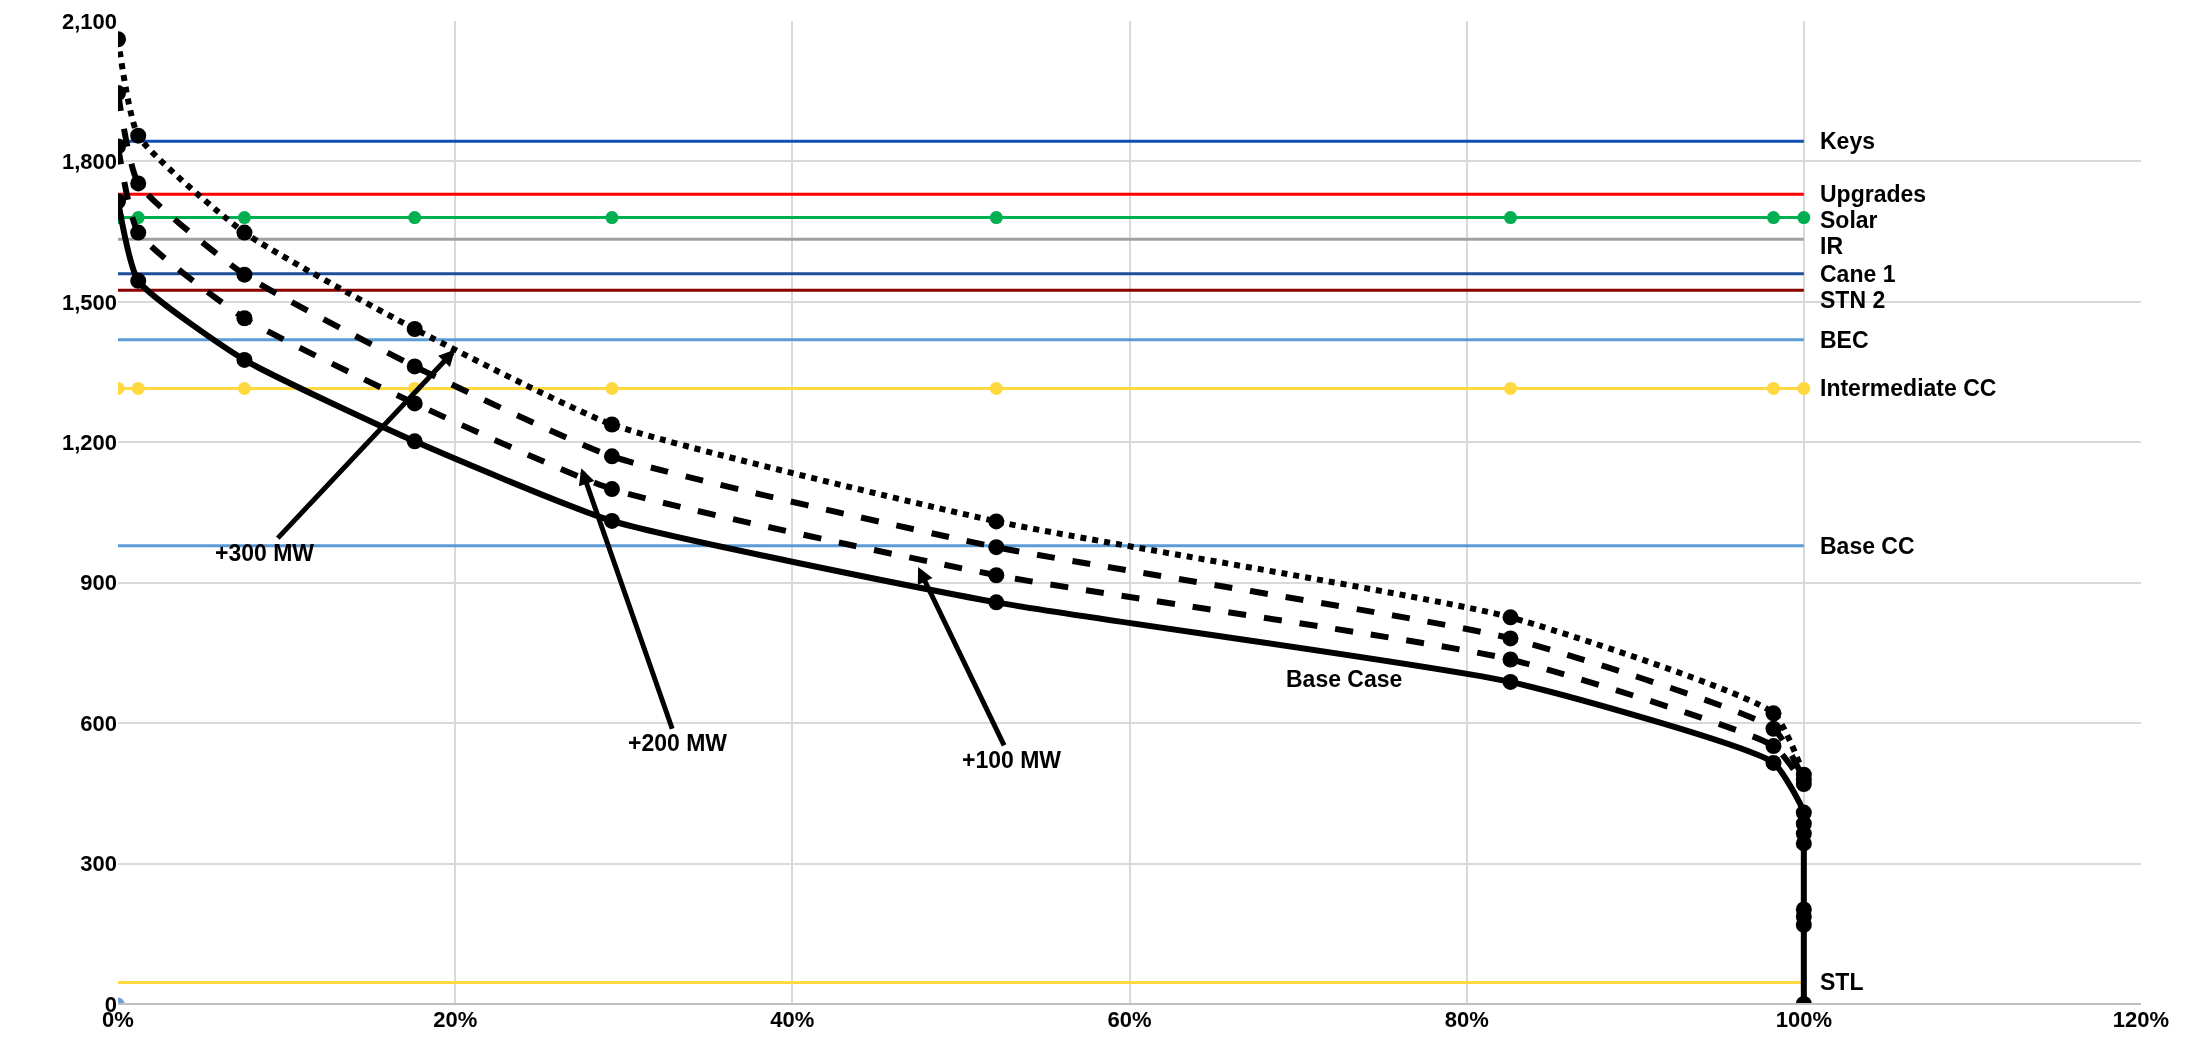 This screenshot has width=2203, height=1059. Describe the element at coordinates (1129, 1019) in the screenshot. I see `x-tick-label: 60%` at that location.